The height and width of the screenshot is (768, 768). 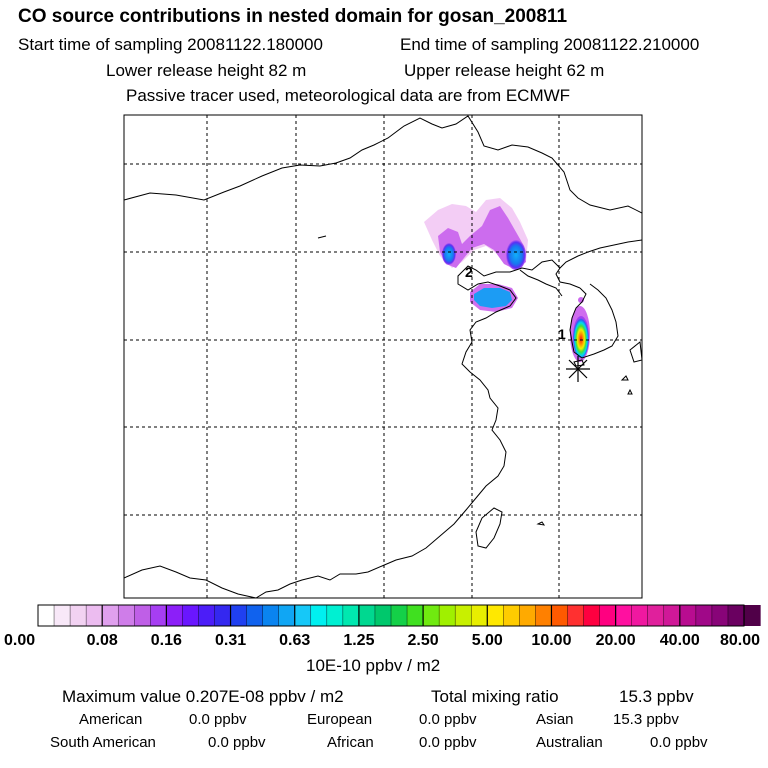 I want to click on lower-release-label: Lower release height 82 m, so click(x=206, y=70).